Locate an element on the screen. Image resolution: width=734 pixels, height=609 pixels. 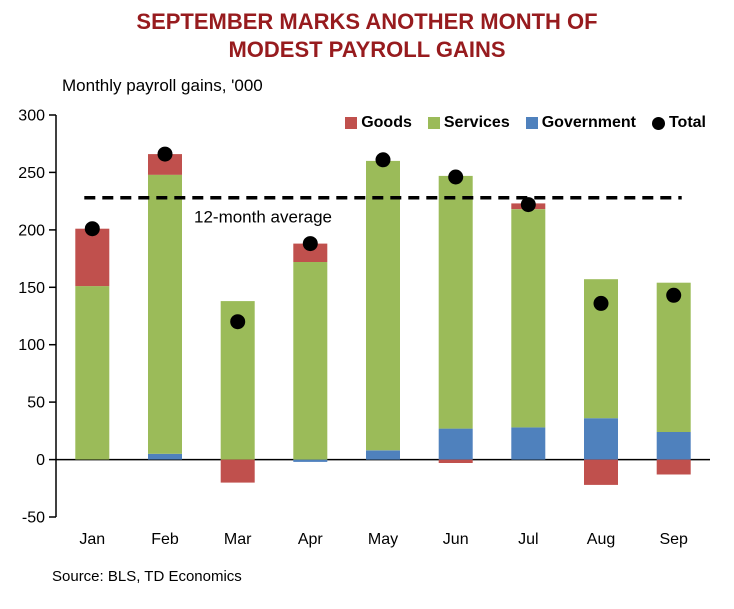
x-axis-label: Jun is located at coordinates (456, 539).